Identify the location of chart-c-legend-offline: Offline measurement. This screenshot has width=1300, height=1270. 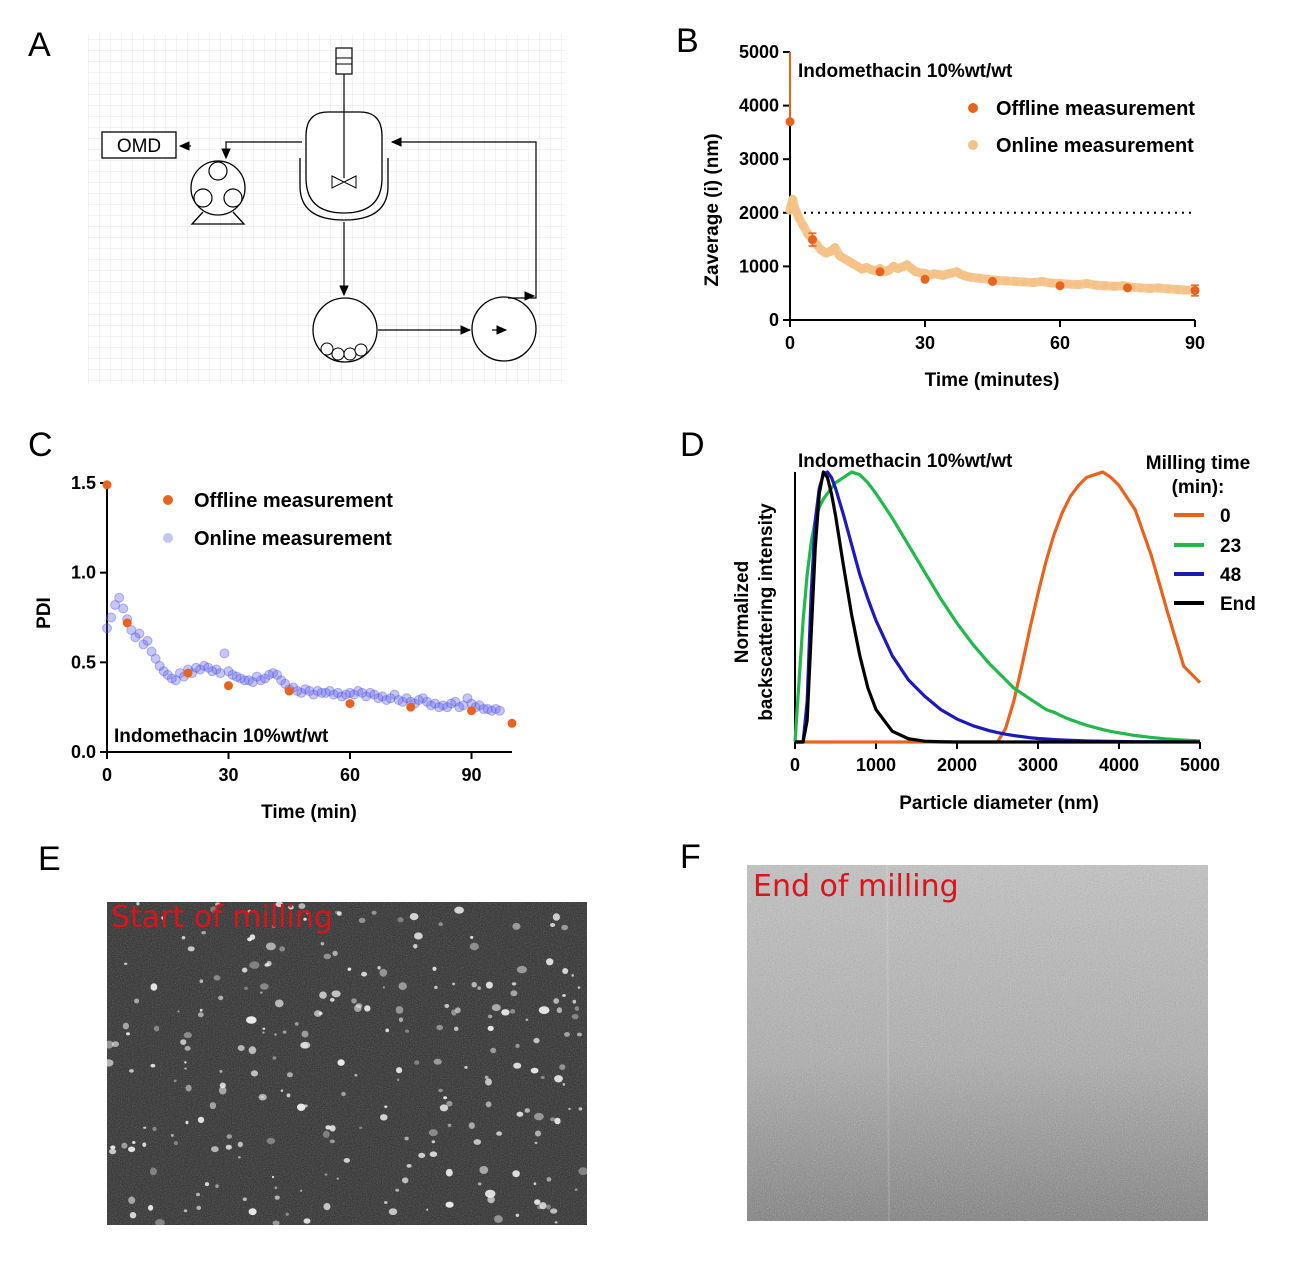
(293, 501).